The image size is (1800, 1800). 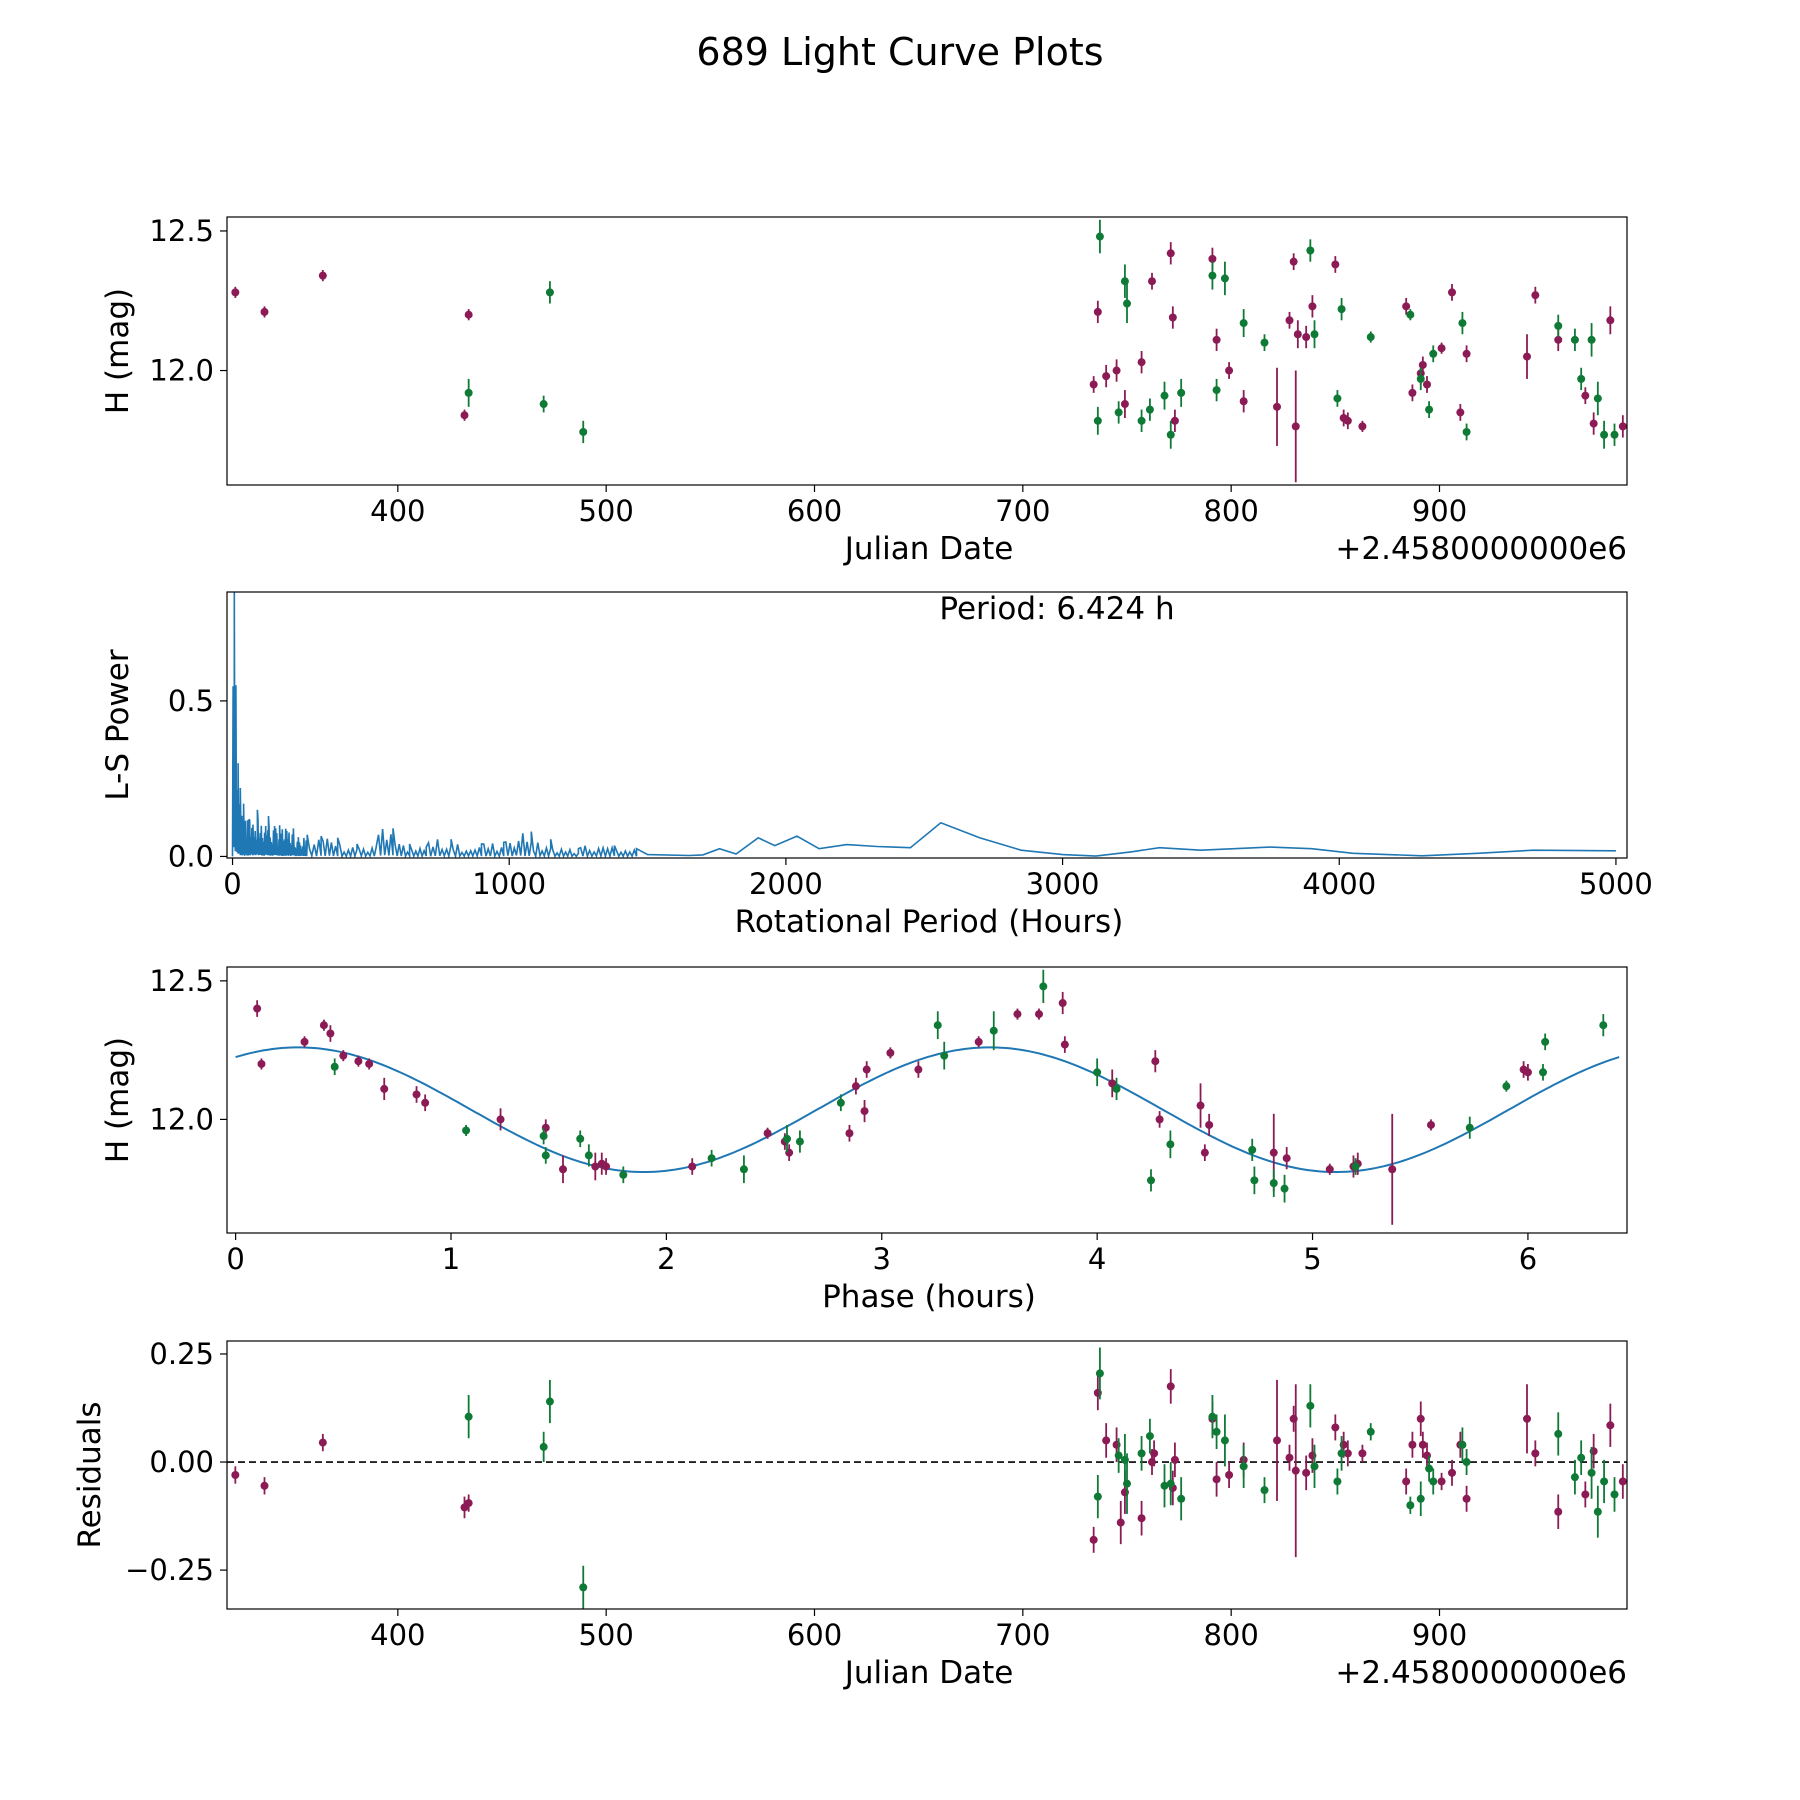 I want to click on x-axis-label: Julian Date, so click(x=928, y=549).